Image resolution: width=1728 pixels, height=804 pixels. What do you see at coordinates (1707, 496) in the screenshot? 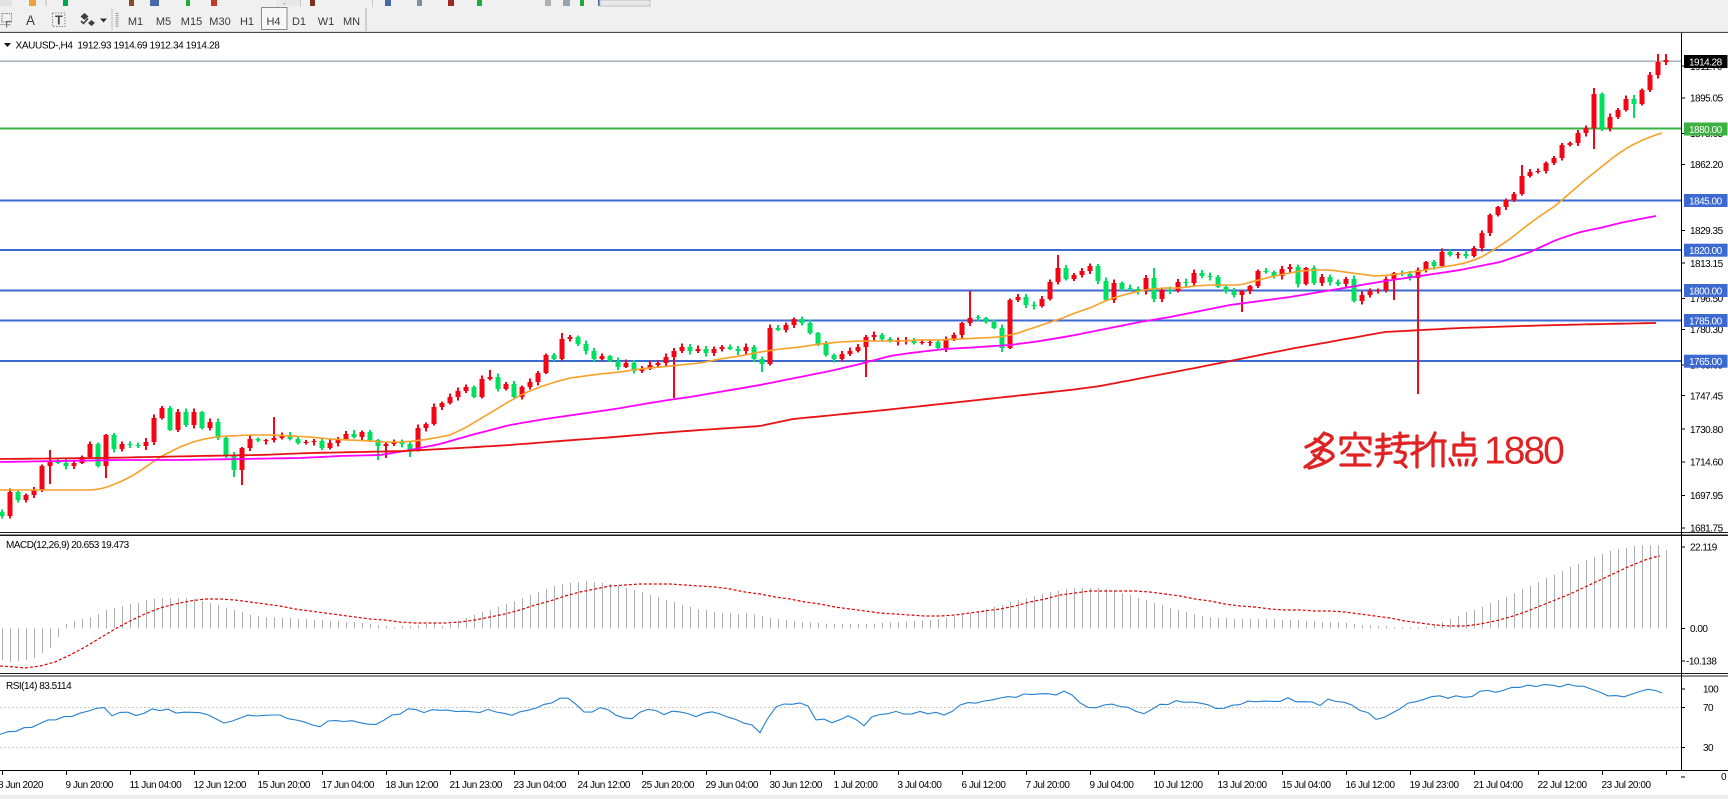
I see `svg-text: 1697.95` at bounding box center [1707, 496].